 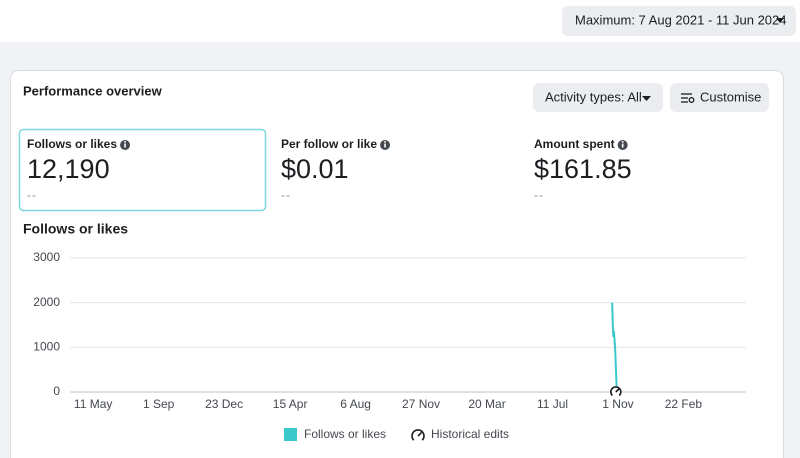 I want to click on metric-value: $161.85, so click(x=583, y=169).